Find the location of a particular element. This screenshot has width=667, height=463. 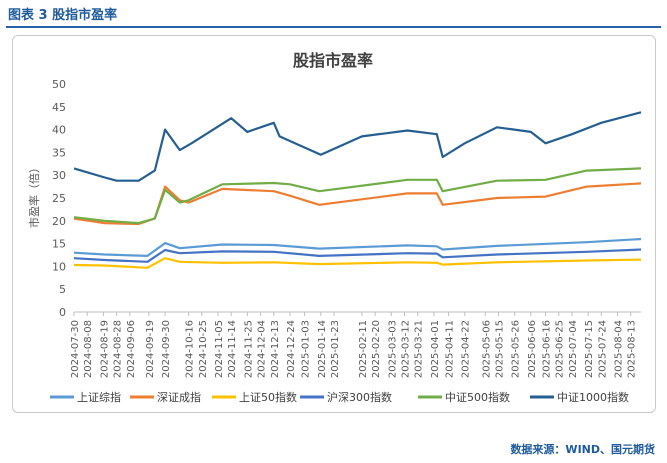

x-tick-label: 2025-07-24 is located at coordinates (602, 349).